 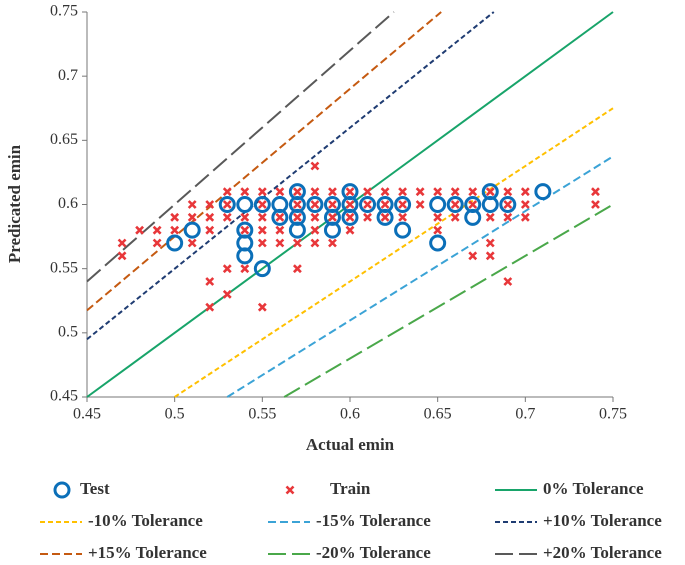 What do you see at coordinates (350, 488) in the screenshot?
I see `legend-label: Train` at bounding box center [350, 488].